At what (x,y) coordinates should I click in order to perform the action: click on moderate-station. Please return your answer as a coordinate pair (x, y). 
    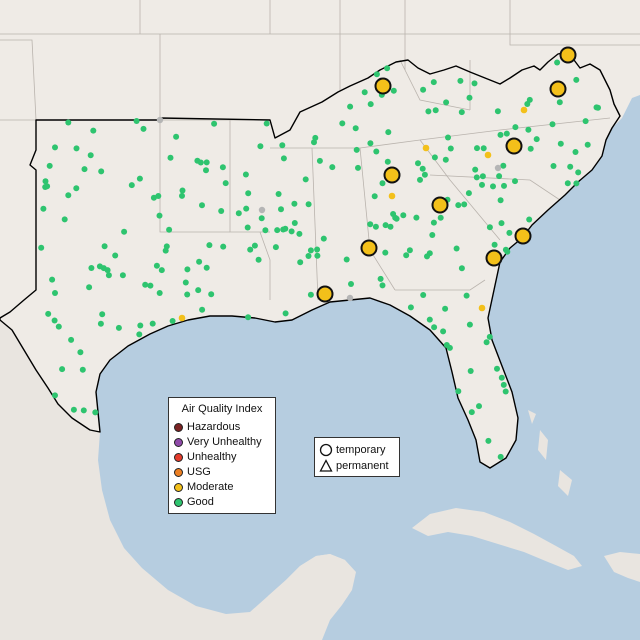
    Looking at the image, I should click on (482, 308).